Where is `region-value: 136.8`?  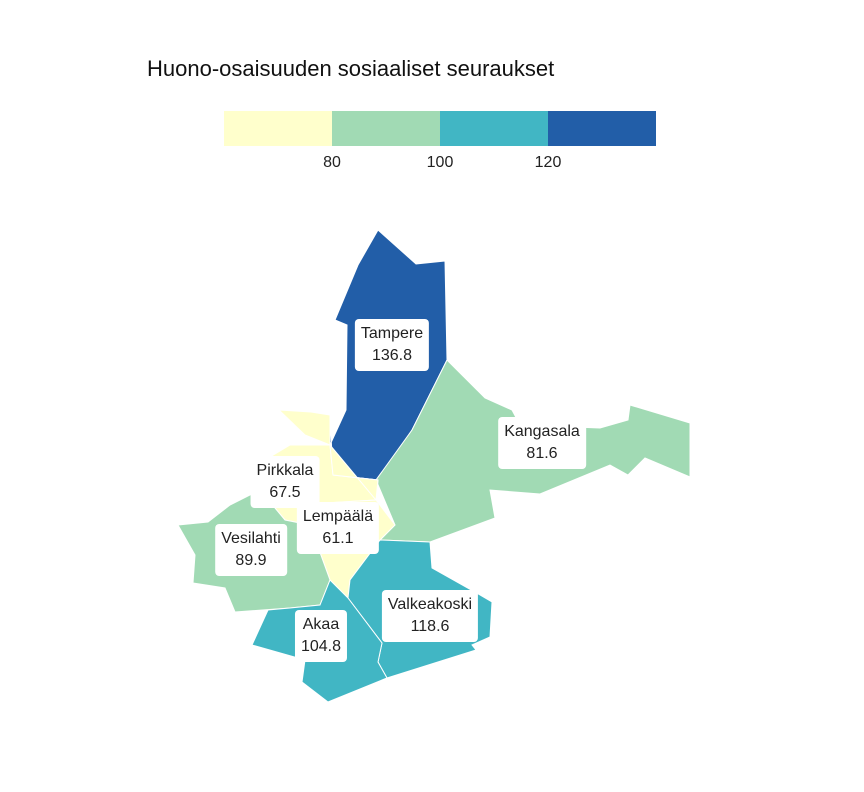 region-value: 136.8 is located at coordinates (392, 355).